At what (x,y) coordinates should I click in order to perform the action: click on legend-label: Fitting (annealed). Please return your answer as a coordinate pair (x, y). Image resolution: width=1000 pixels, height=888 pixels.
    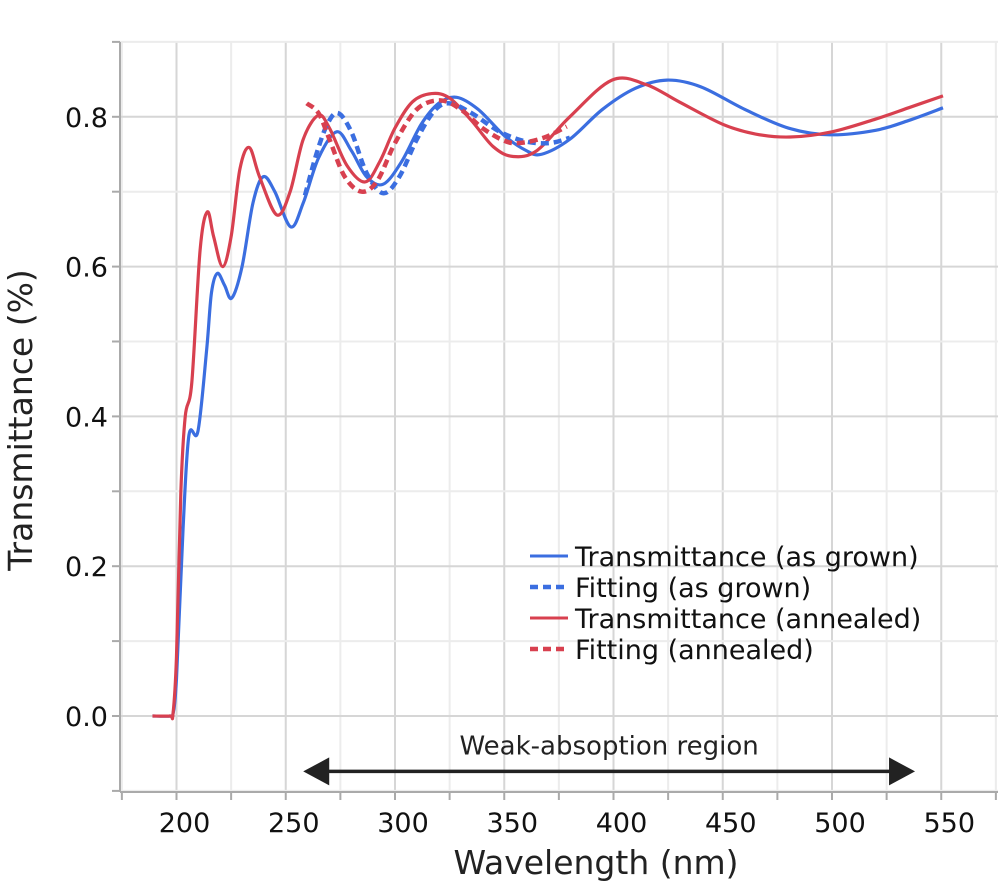
    Looking at the image, I should click on (694, 650).